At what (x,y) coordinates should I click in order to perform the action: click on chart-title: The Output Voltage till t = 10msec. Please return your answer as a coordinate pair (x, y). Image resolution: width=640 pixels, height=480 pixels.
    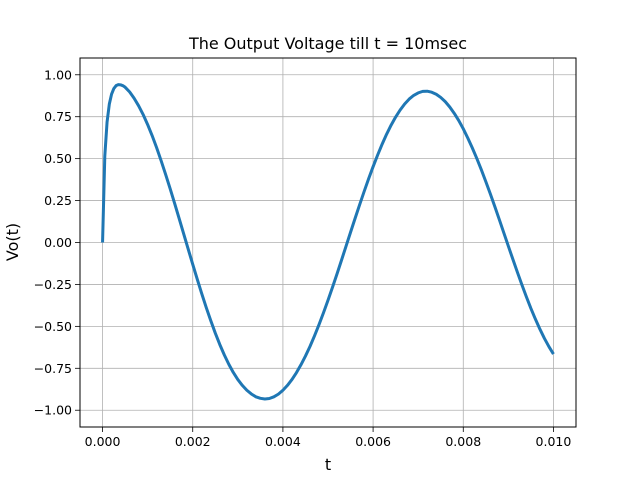
    Looking at the image, I should click on (327, 43).